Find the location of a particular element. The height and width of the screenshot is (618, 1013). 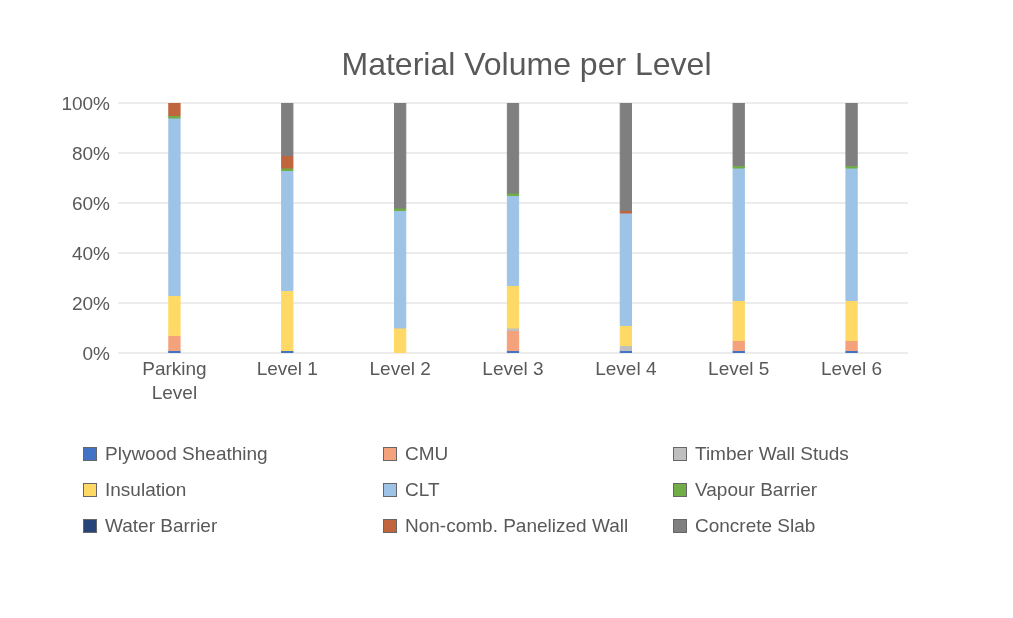

x-tick-label: Level 3 is located at coordinates (513, 368).